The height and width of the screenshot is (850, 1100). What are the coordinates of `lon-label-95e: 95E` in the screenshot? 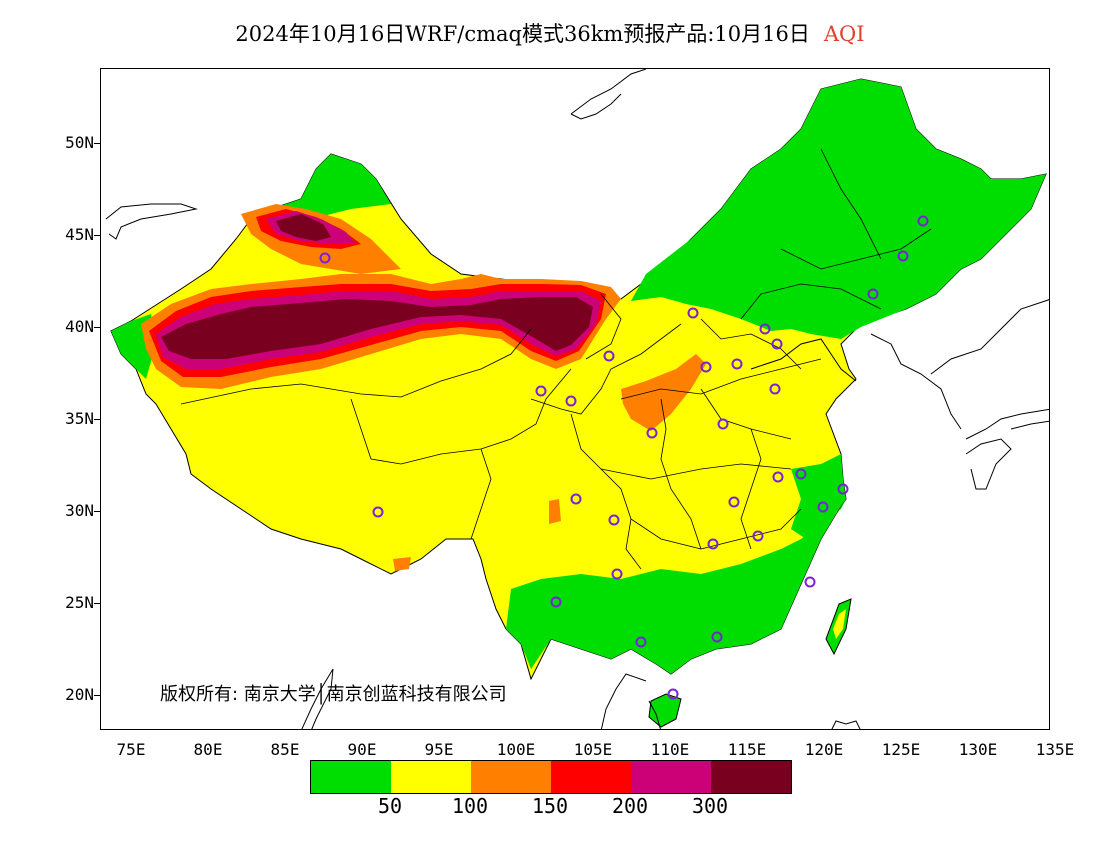 It's located at (439, 749).